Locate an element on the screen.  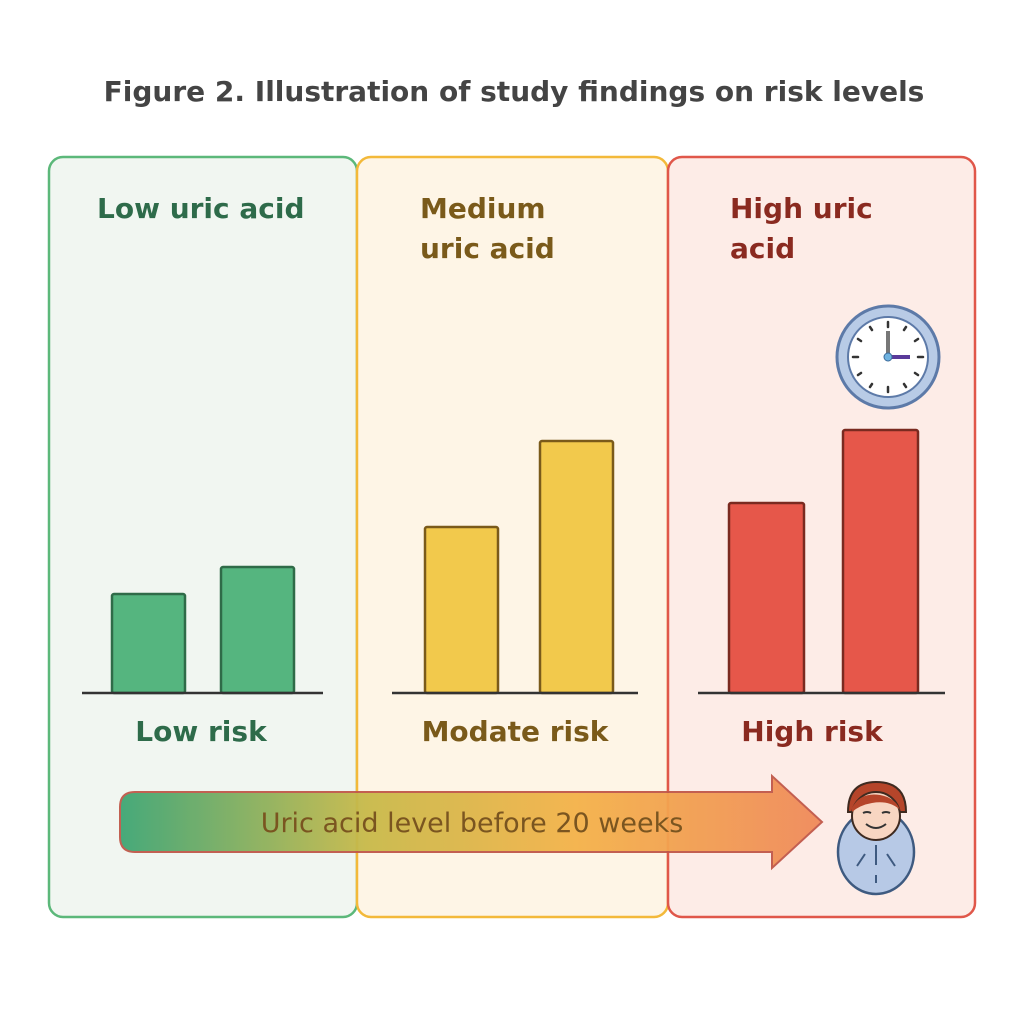
risk-label: Modate risk is located at coordinates (516, 731).